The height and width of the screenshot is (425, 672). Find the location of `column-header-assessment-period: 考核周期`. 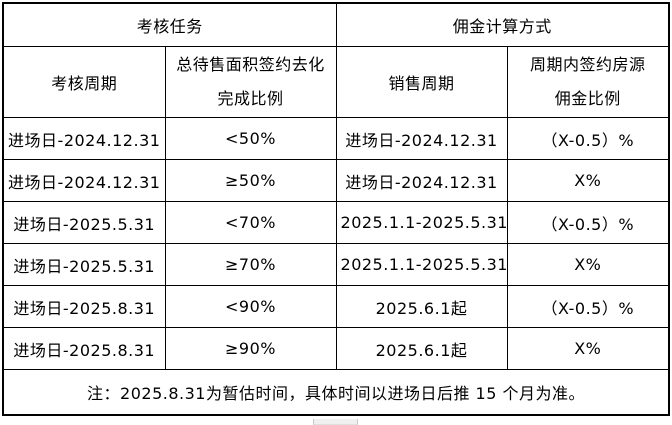

column-header-assessment-period: 考核周期 is located at coordinates (84, 82).